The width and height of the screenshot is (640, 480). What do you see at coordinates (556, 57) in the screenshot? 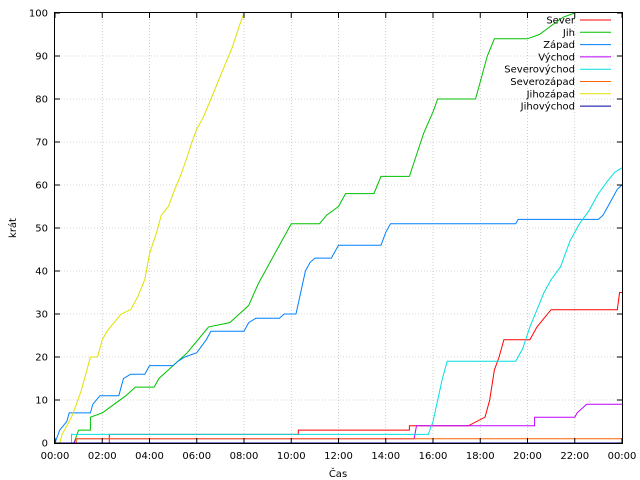
I see `legend-label: Východ` at bounding box center [556, 57].